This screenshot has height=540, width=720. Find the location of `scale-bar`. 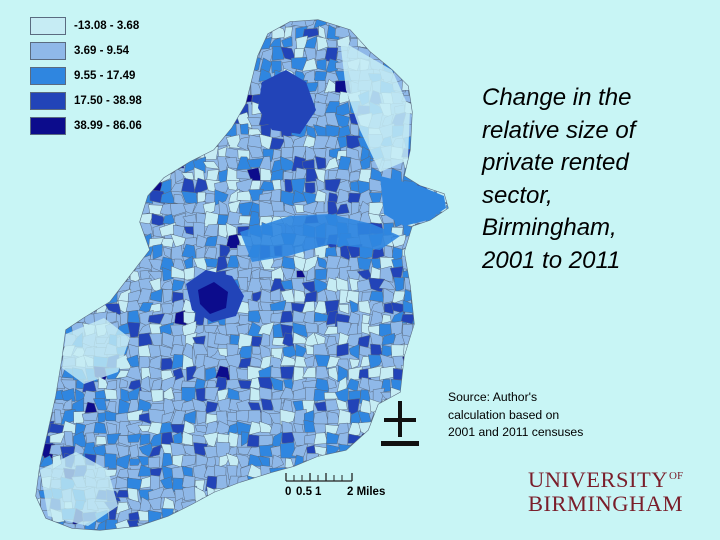

scale-bar is located at coordinates (319, 477).